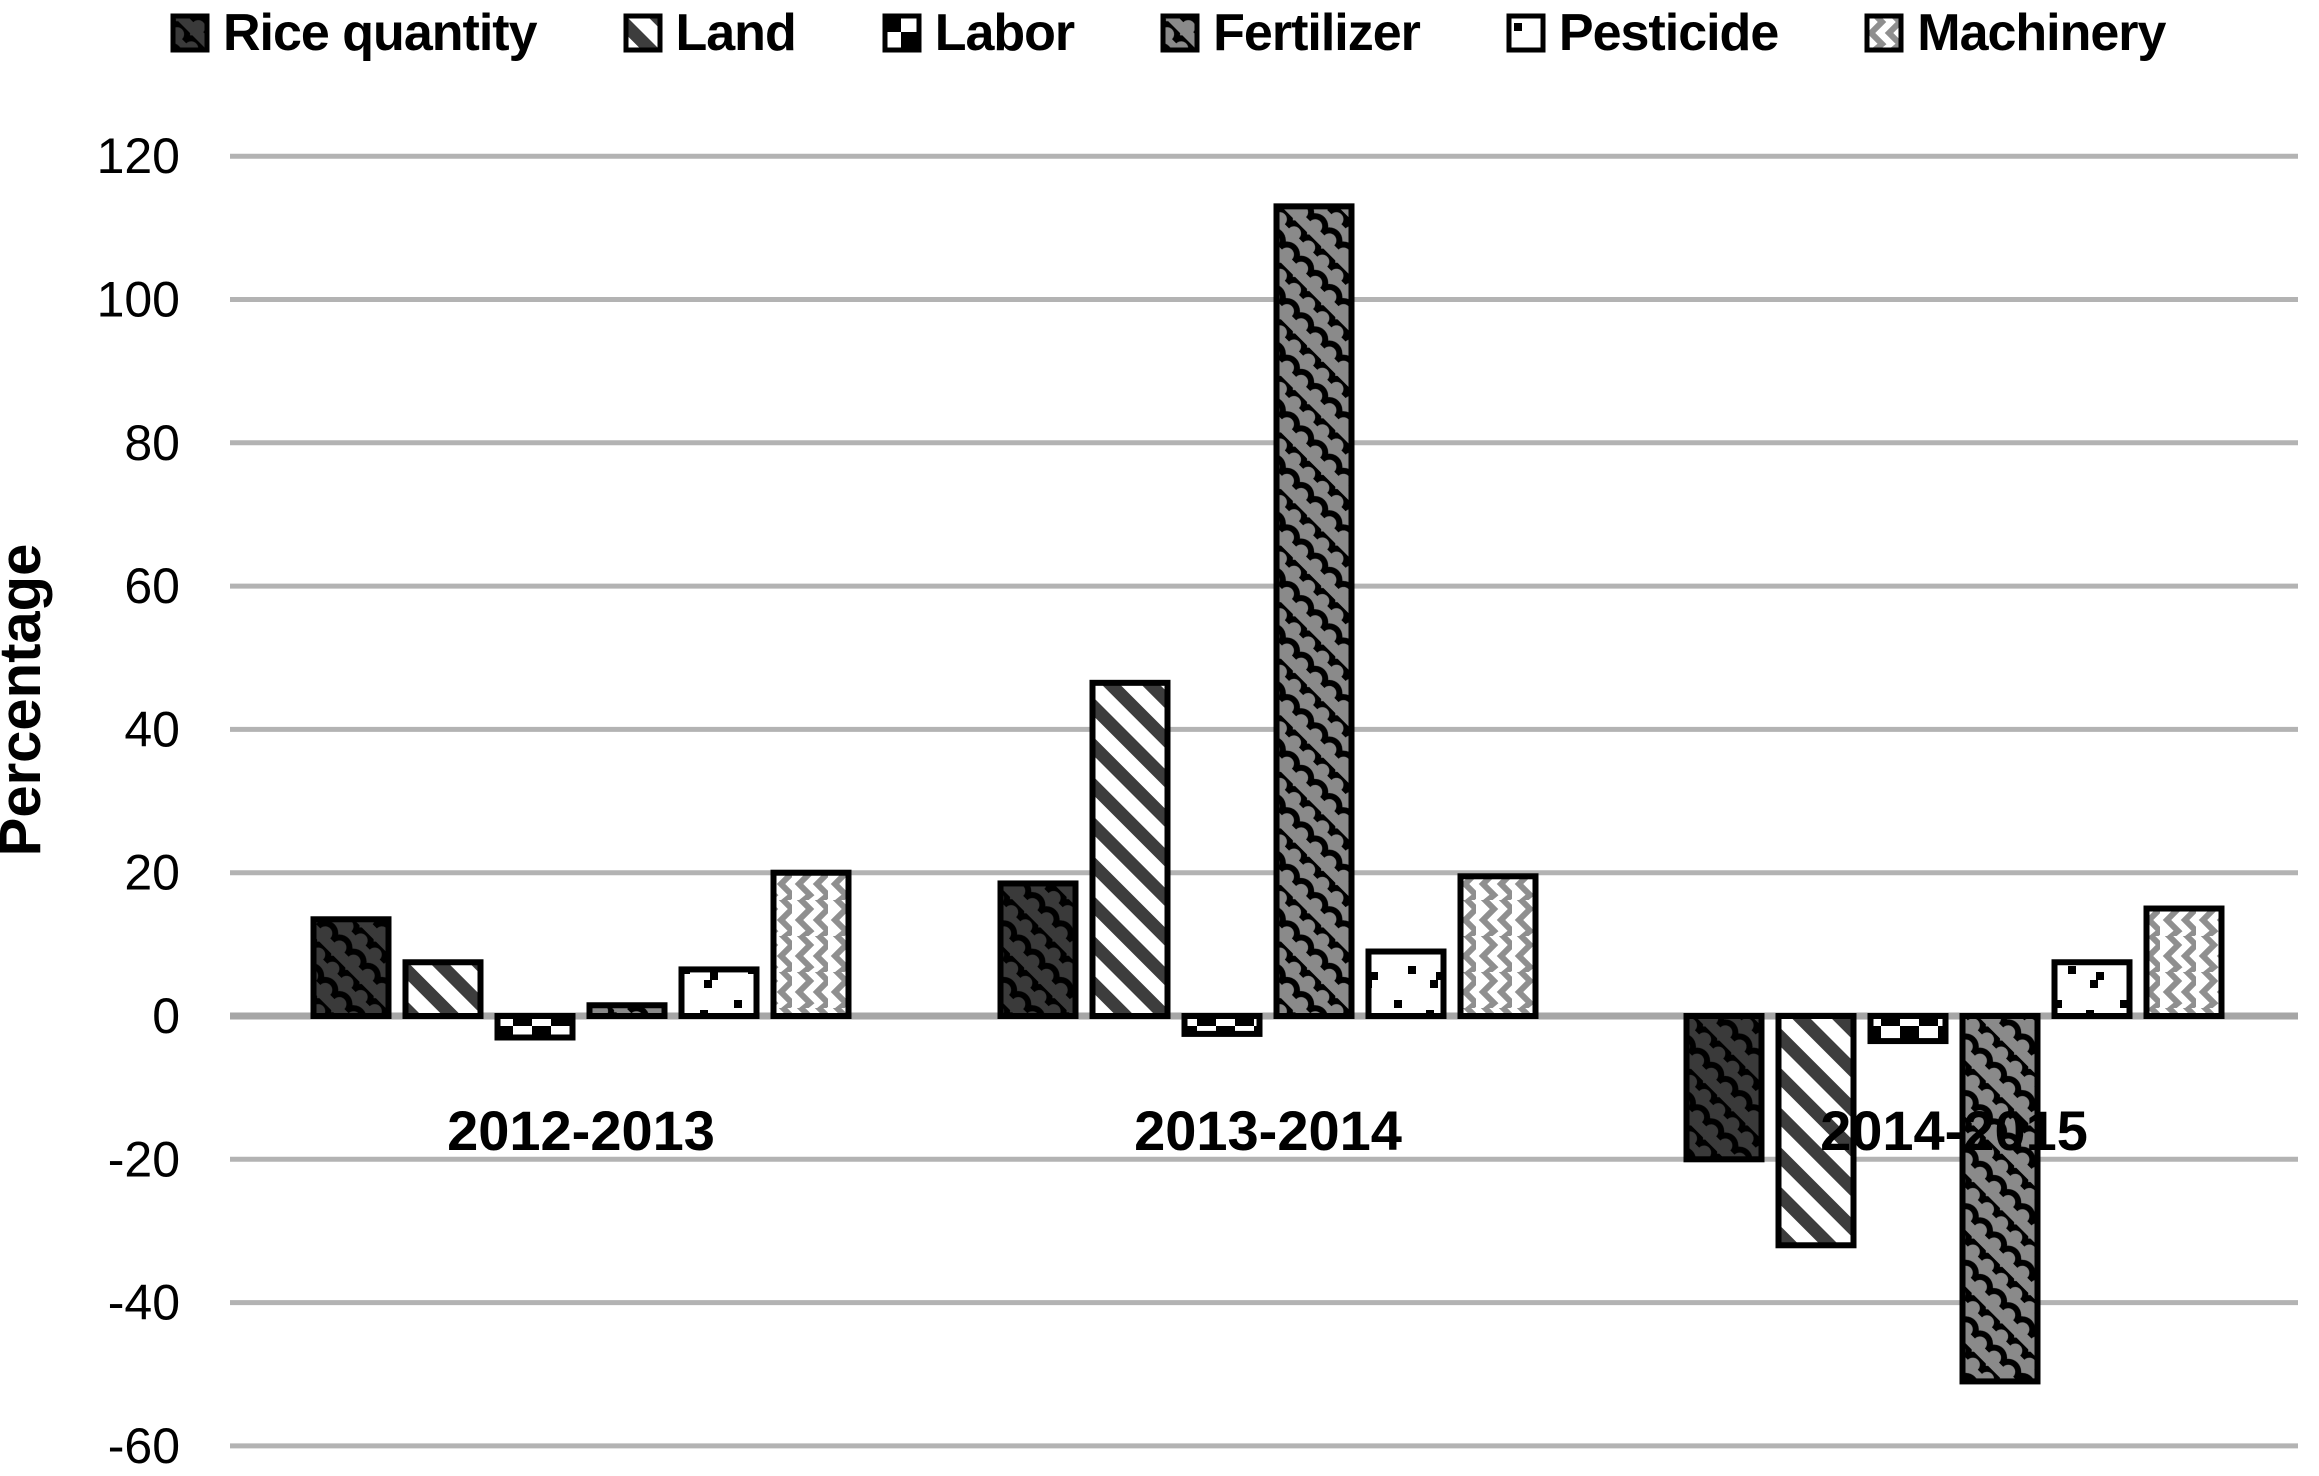 This screenshot has height=1476, width=2319. Describe the element at coordinates (1004, 33) in the screenshot. I see `legend-label: Labor` at that location.